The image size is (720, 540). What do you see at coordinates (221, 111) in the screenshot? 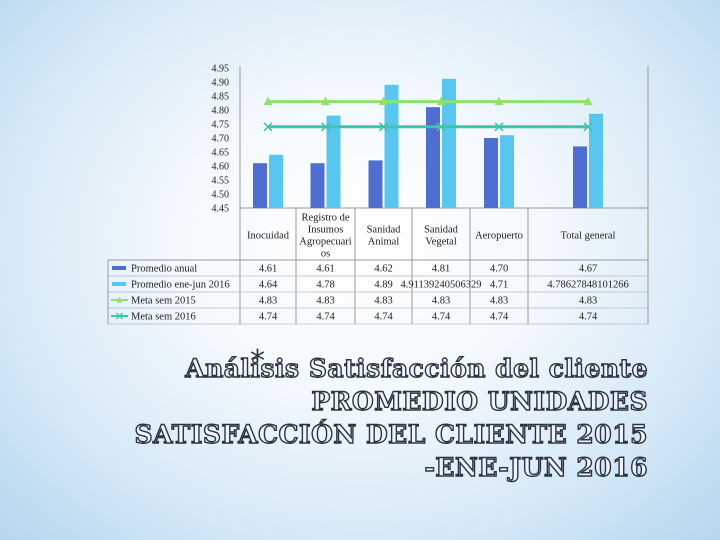
I see `y-tick-label: 4.80` at bounding box center [221, 111].